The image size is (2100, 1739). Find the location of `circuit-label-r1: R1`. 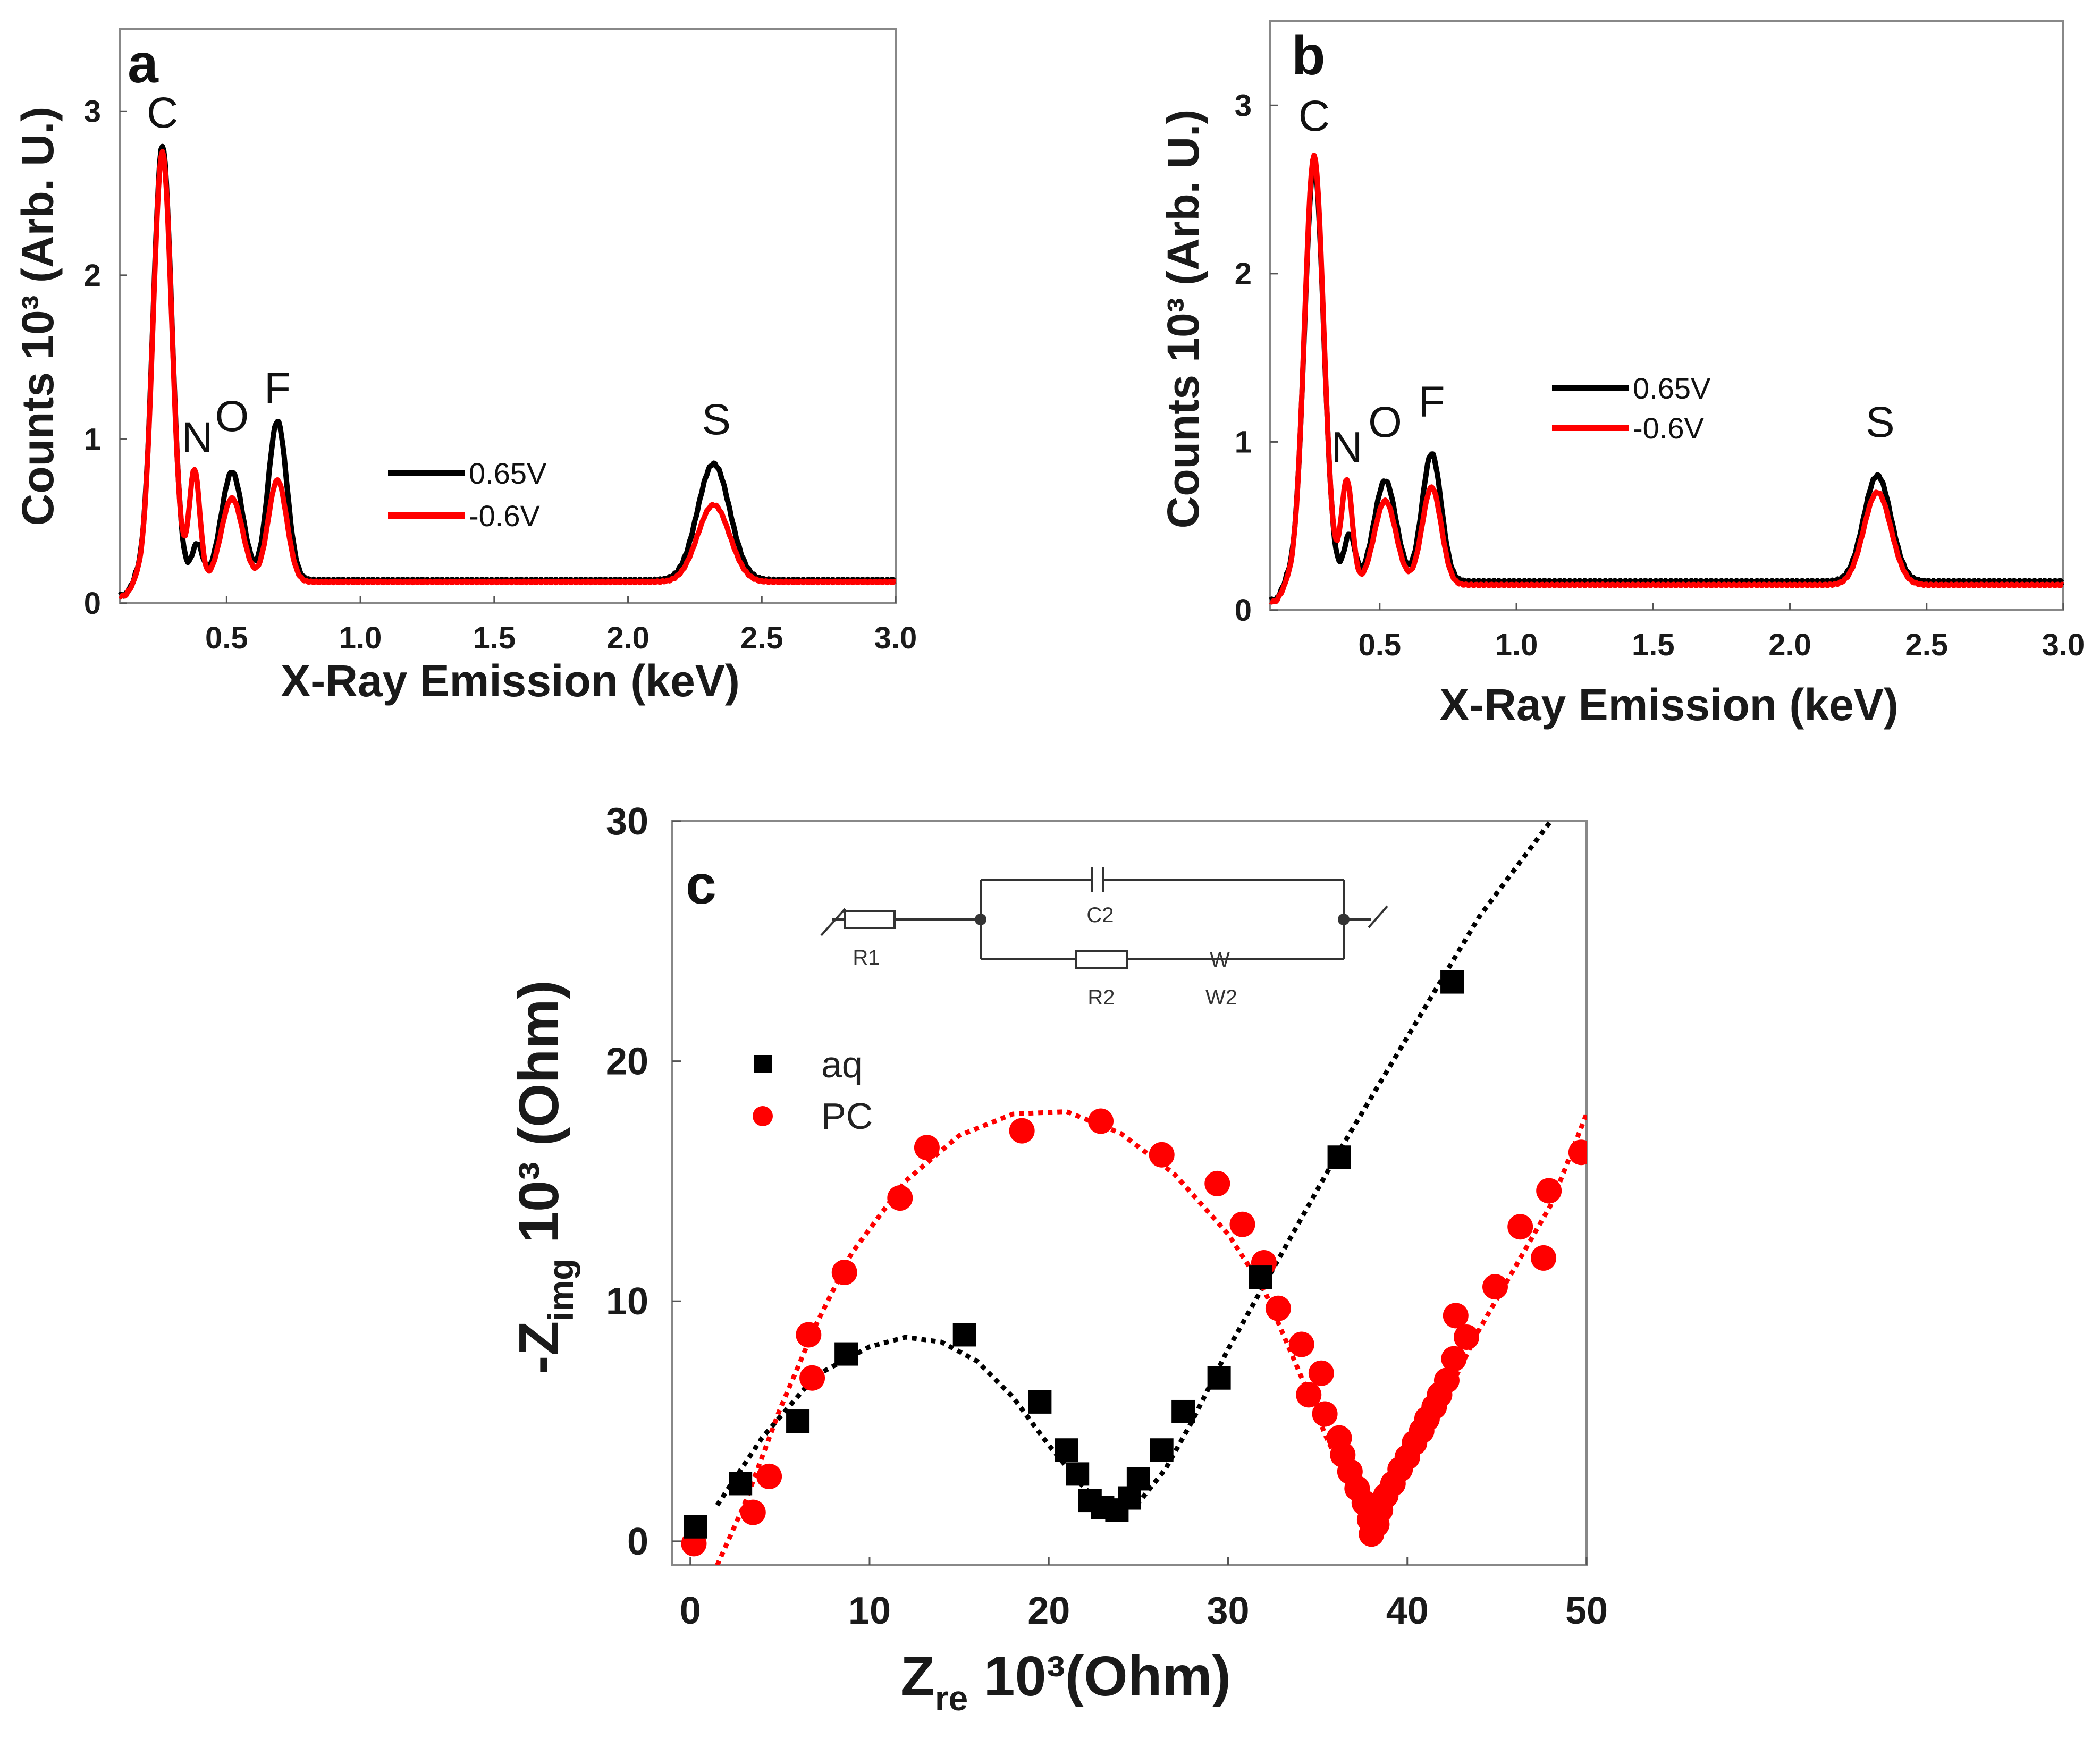

circuit-label-r1: R1 is located at coordinates (866, 957).